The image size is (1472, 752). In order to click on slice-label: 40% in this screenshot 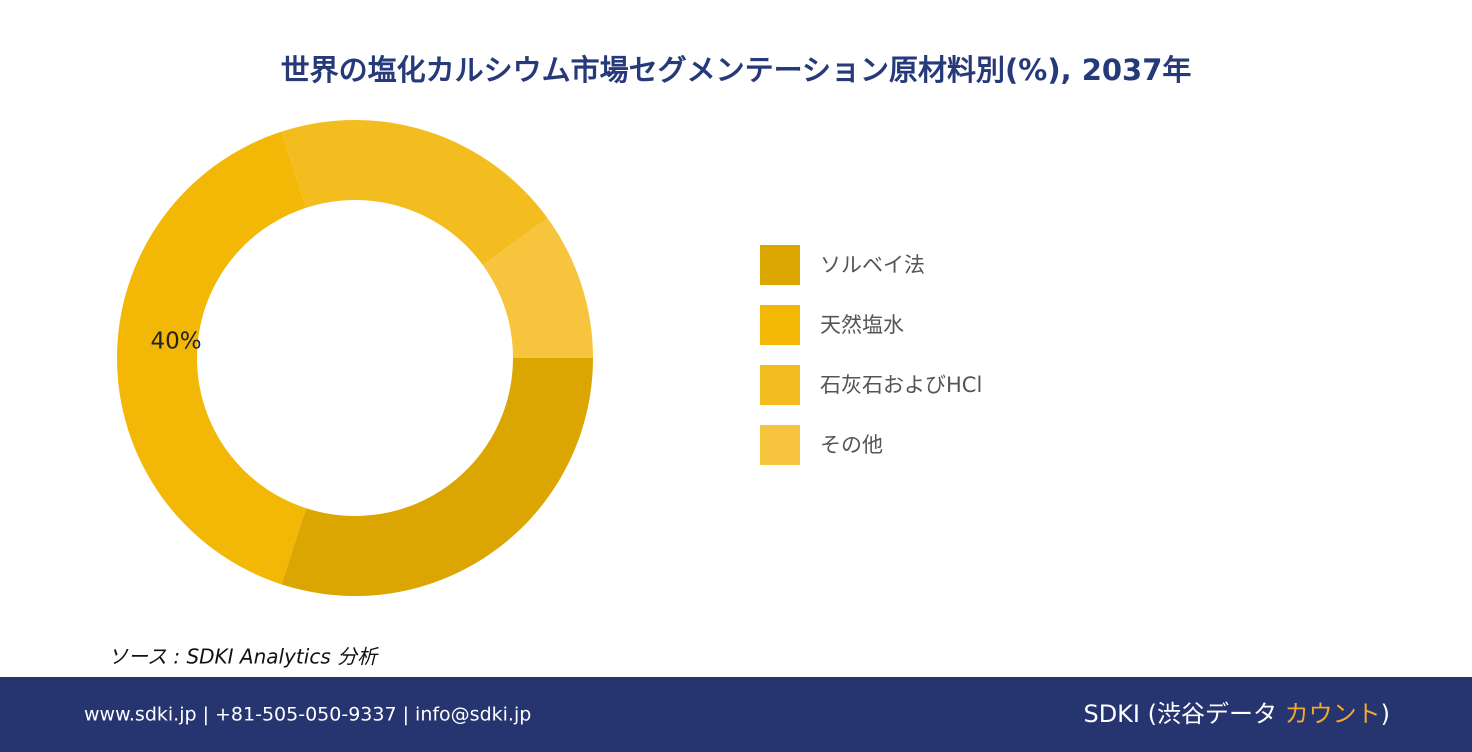, I will do `click(175, 342)`.